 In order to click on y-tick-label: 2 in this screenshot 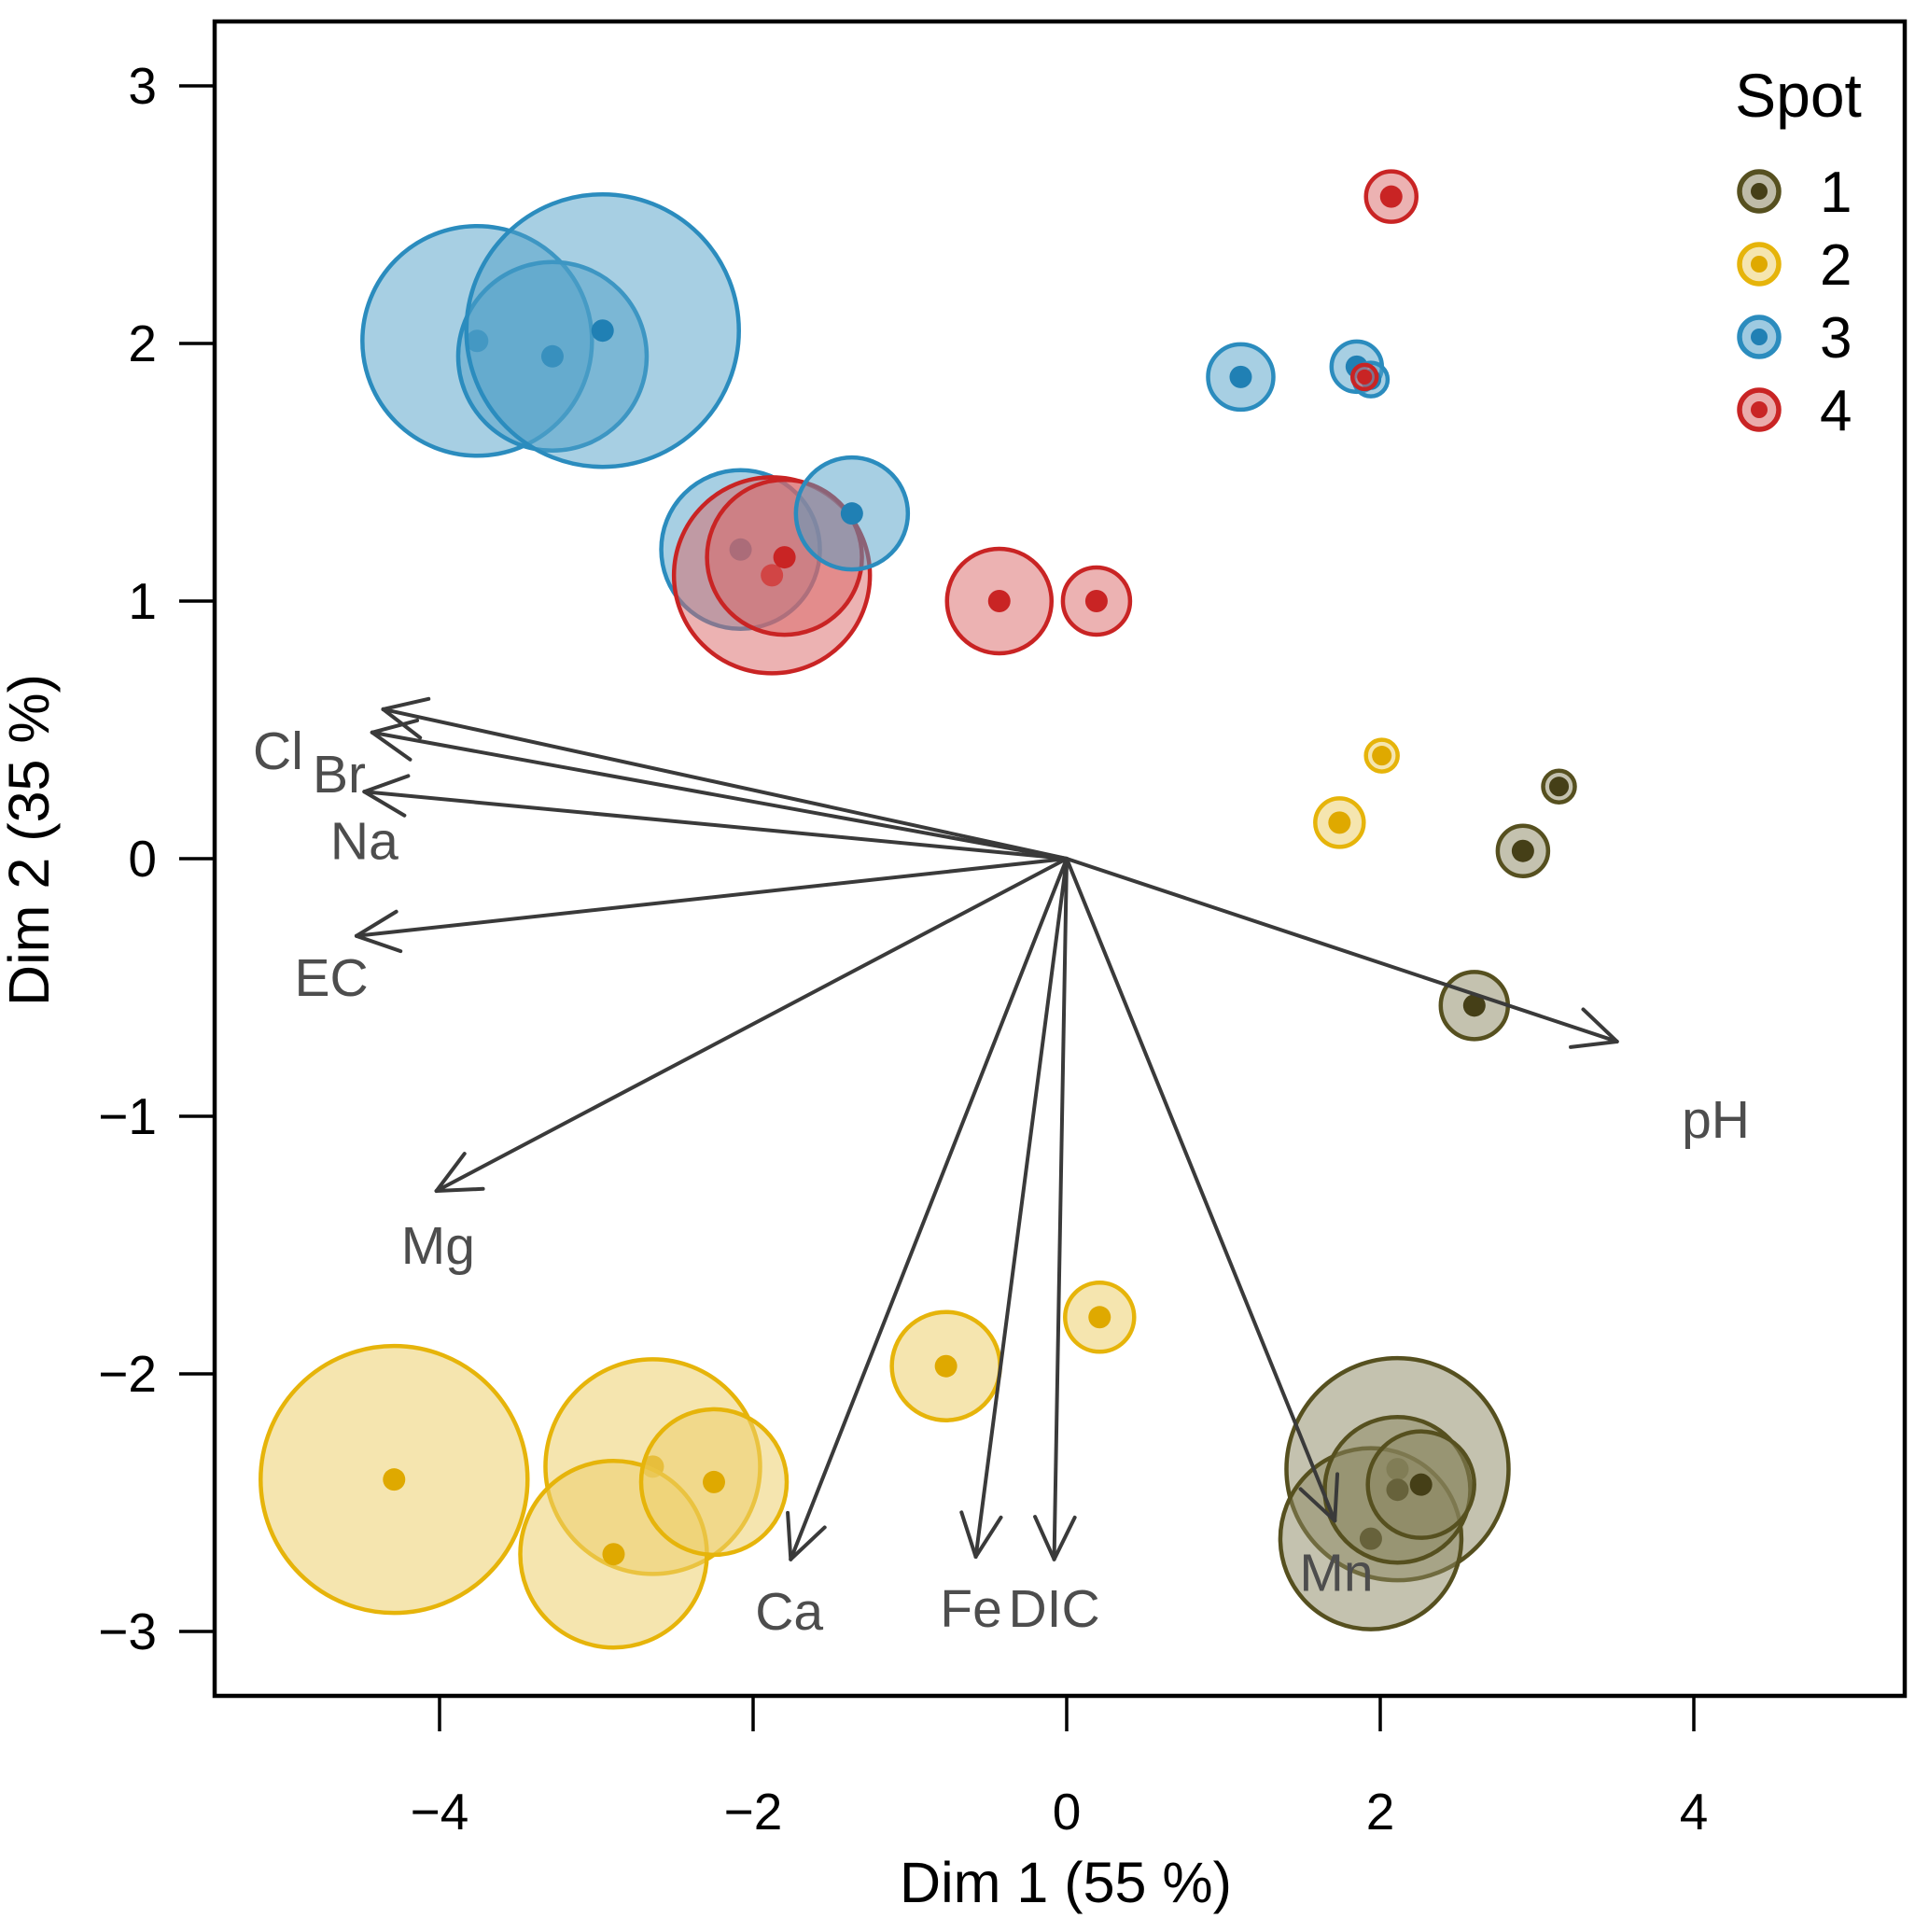, I will do `click(143, 343)`.